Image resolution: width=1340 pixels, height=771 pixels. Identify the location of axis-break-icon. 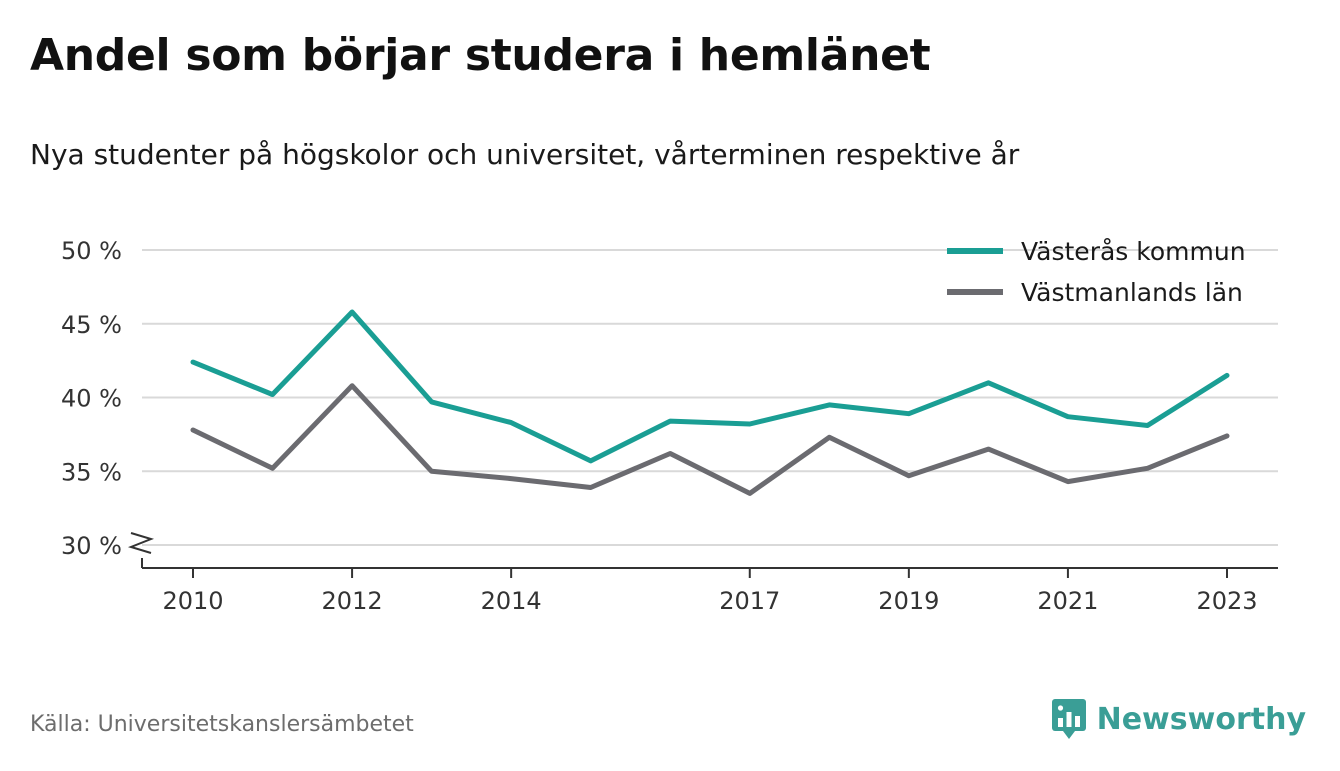
(141, 543).